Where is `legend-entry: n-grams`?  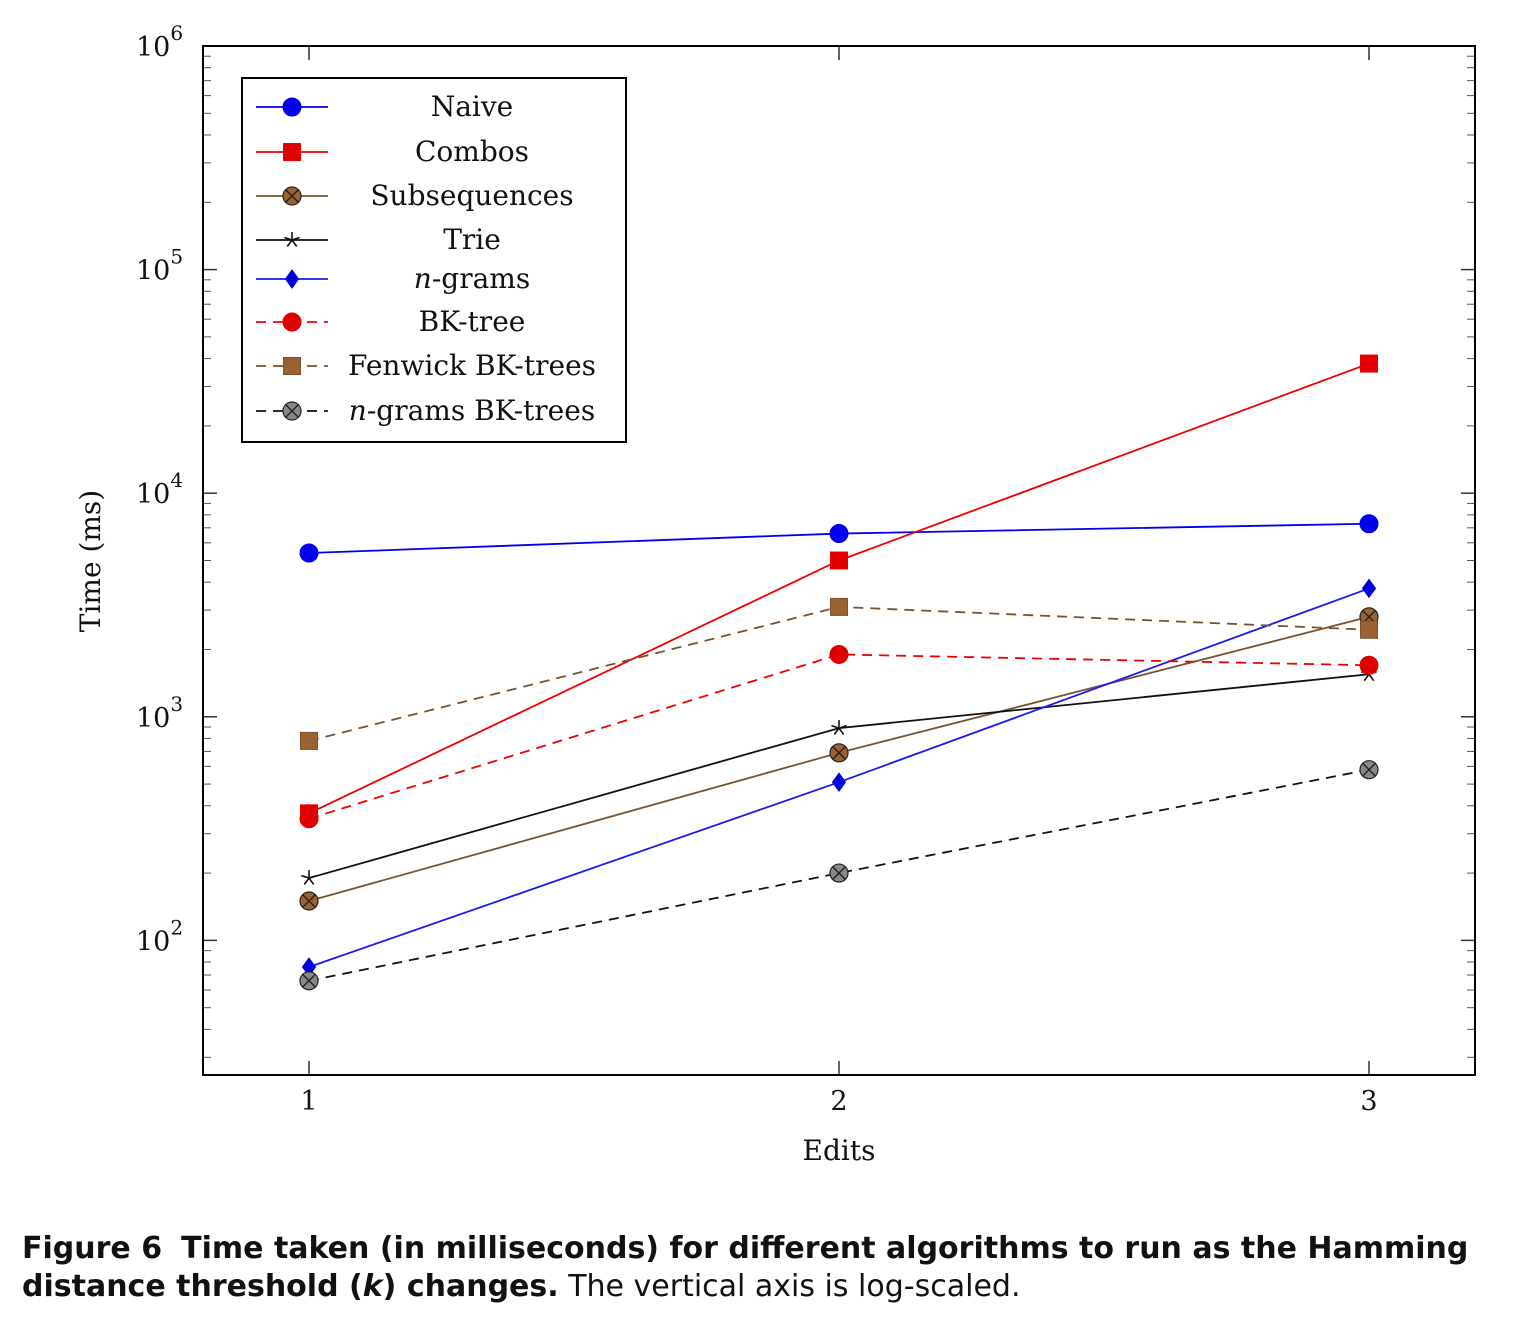 legend-entry: n-grams is located at coordinates (393, 278).